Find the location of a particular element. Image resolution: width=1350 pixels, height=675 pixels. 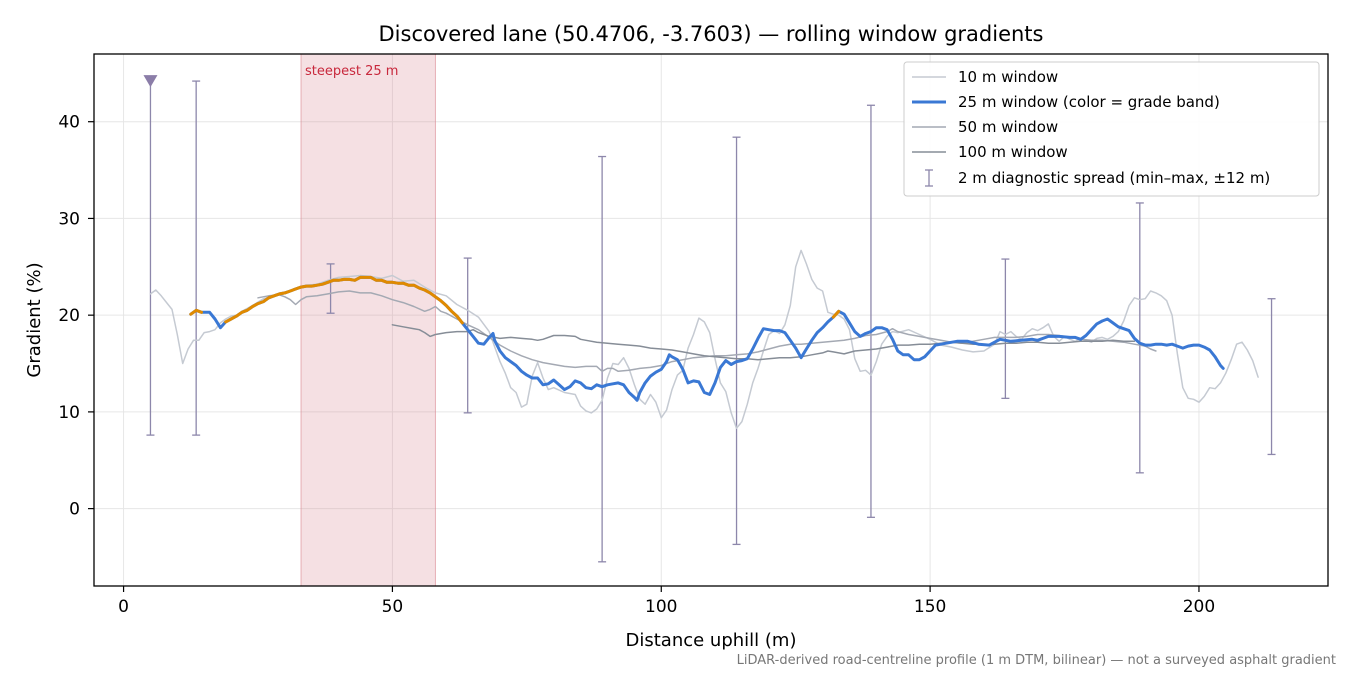

legend-label-errorbar: 2 m diagnostic spread (min–max, ±12 m) is located at coordinates (1114, 178).